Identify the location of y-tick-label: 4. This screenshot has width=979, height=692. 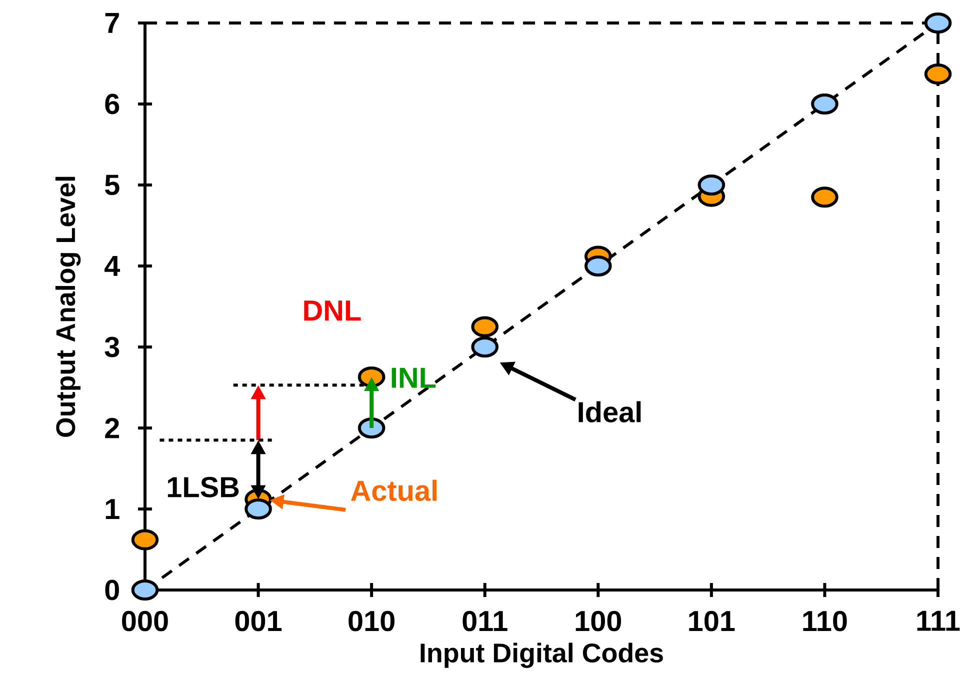
(112, 266).